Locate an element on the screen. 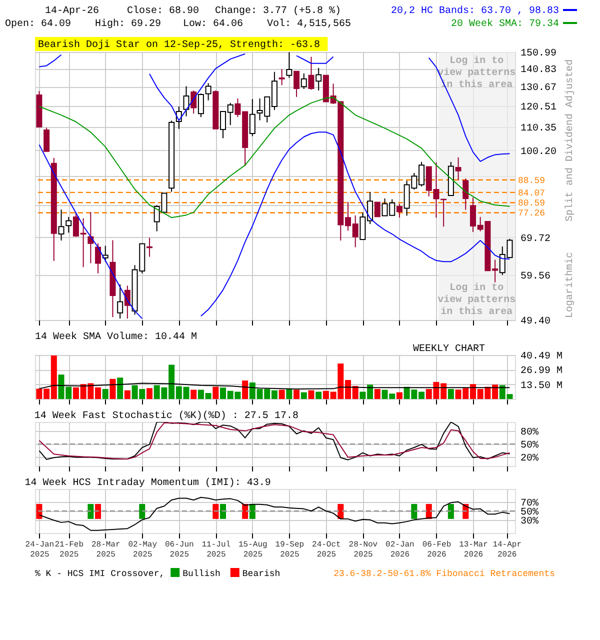 Image resolution: width=600 pixels, height=640 pixels. legend-label: 20 Week SMA: 79.34 is located at coordinates (504, 24).